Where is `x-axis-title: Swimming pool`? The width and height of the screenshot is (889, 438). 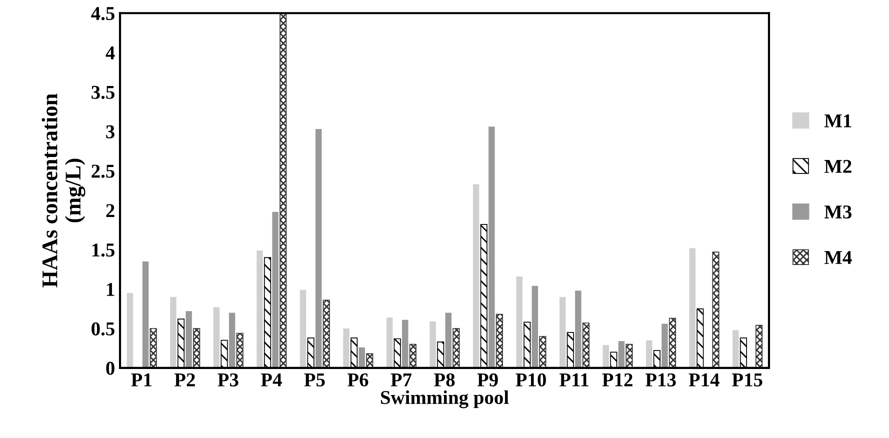 x-axis-title: Swimming pool is located at coordinates (444, 399).